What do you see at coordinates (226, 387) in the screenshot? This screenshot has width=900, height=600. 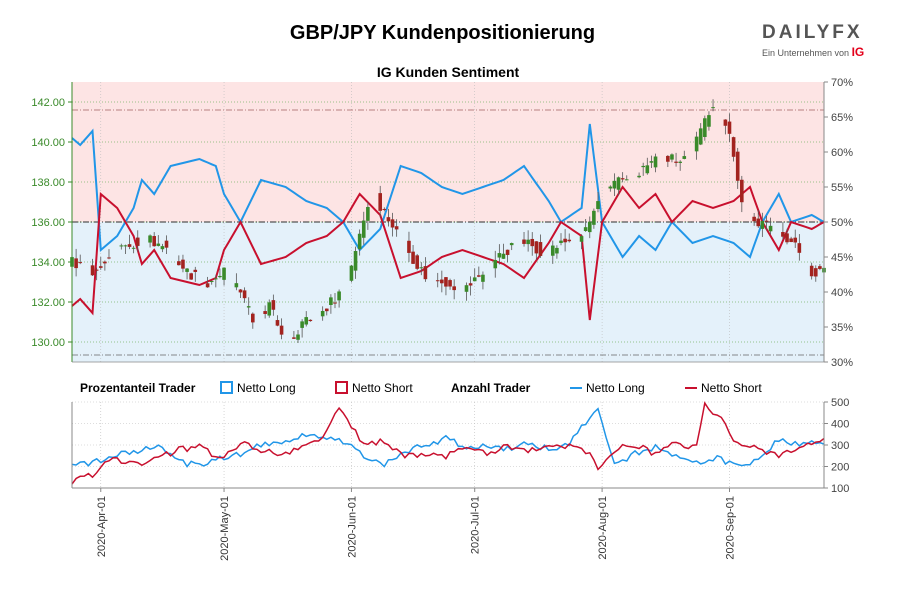 I see `legend-pct-long-swatch` at bounding box center [226, 387].